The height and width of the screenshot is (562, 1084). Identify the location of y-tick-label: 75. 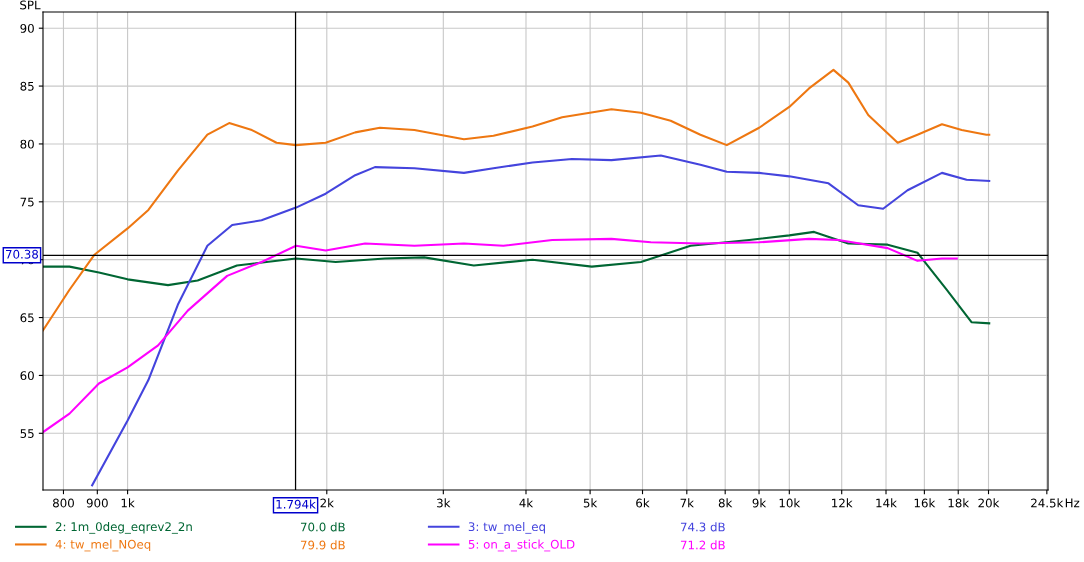
(27, 202).